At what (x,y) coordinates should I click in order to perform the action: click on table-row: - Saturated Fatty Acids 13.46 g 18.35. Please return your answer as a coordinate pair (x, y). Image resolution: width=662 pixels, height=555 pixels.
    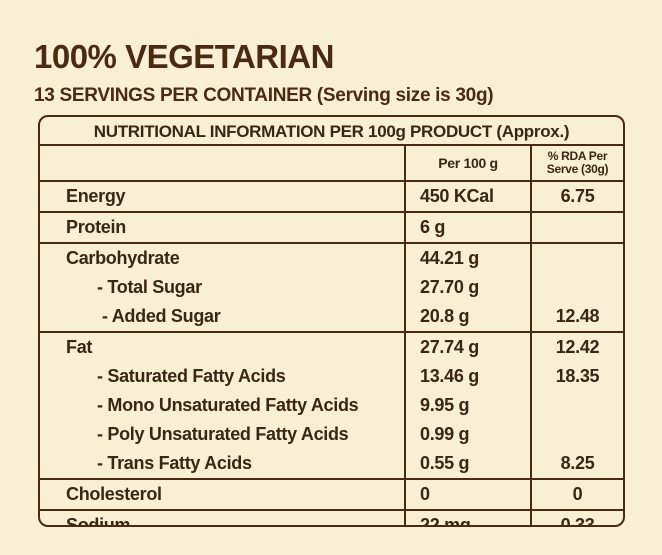
    Looking at the image, I should click on (331, 376).